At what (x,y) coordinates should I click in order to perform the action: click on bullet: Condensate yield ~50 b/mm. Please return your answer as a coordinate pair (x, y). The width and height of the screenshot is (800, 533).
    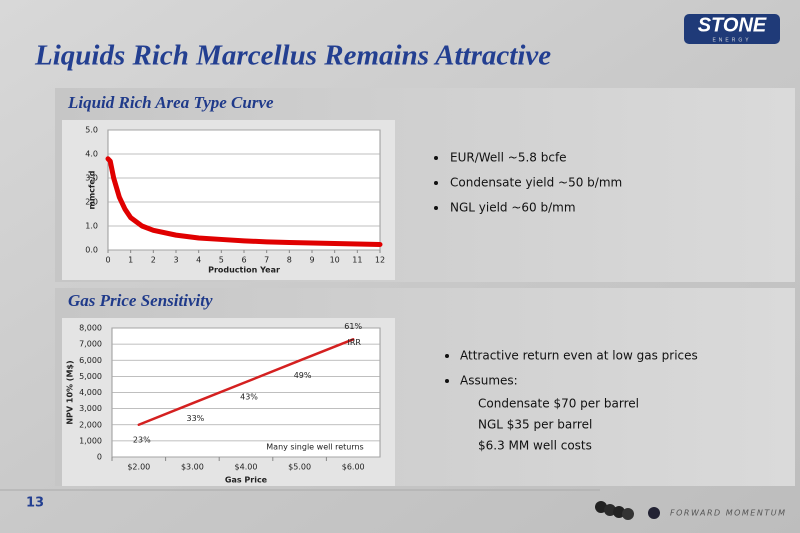
    Looking at the image, I should click on (536, 183).